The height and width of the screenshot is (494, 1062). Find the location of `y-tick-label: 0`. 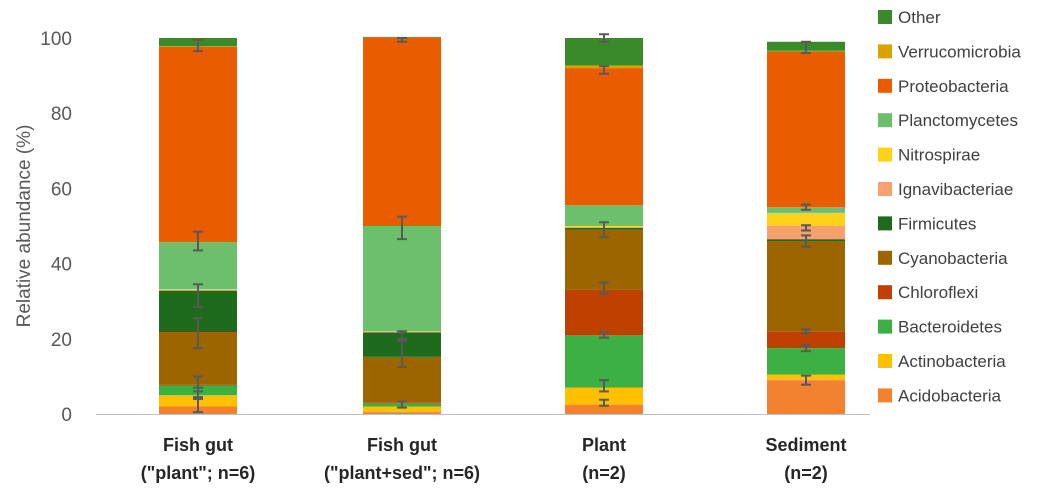

y-tick-label: 0 is located at coordinates (66, 415).